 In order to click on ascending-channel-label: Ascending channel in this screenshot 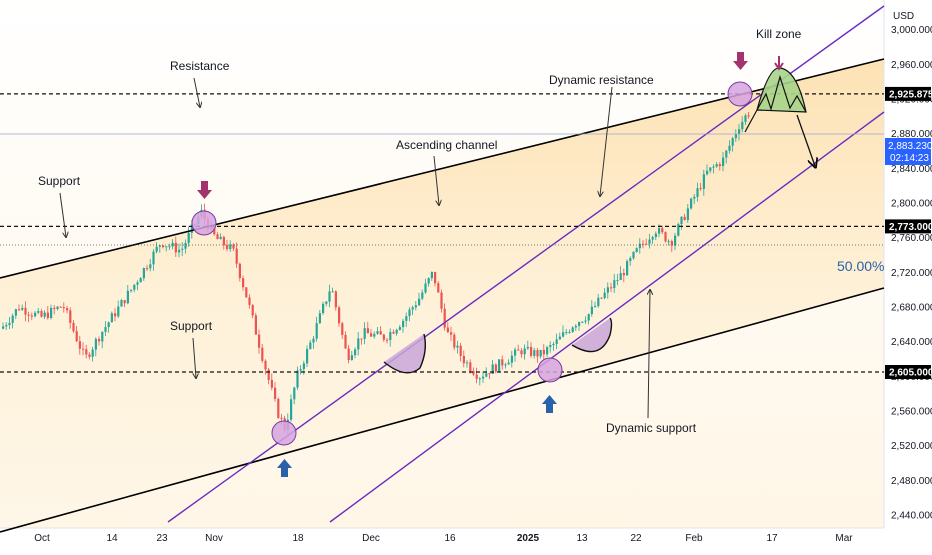, I will do `click(446, 145)`.